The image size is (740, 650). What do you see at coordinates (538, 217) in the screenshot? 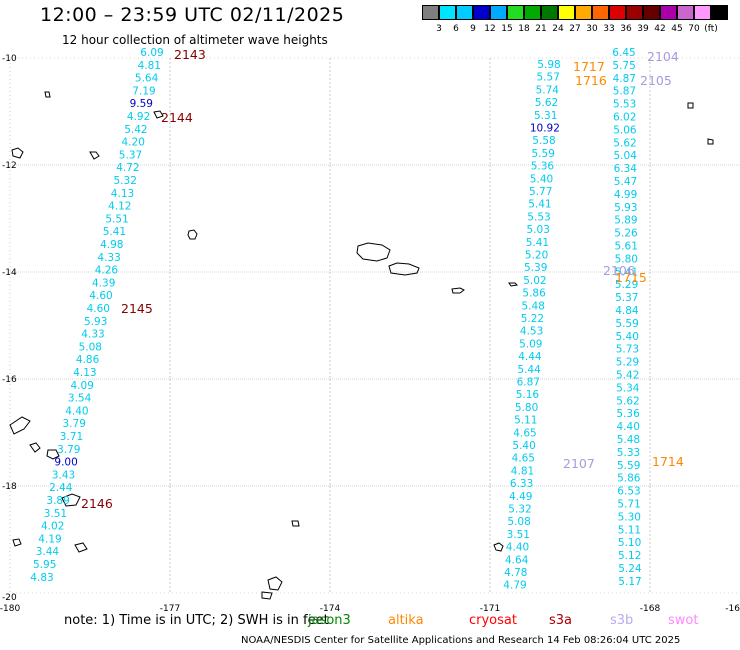
I see `wave-height-value: 5.53` at bounding box center [538, 217].